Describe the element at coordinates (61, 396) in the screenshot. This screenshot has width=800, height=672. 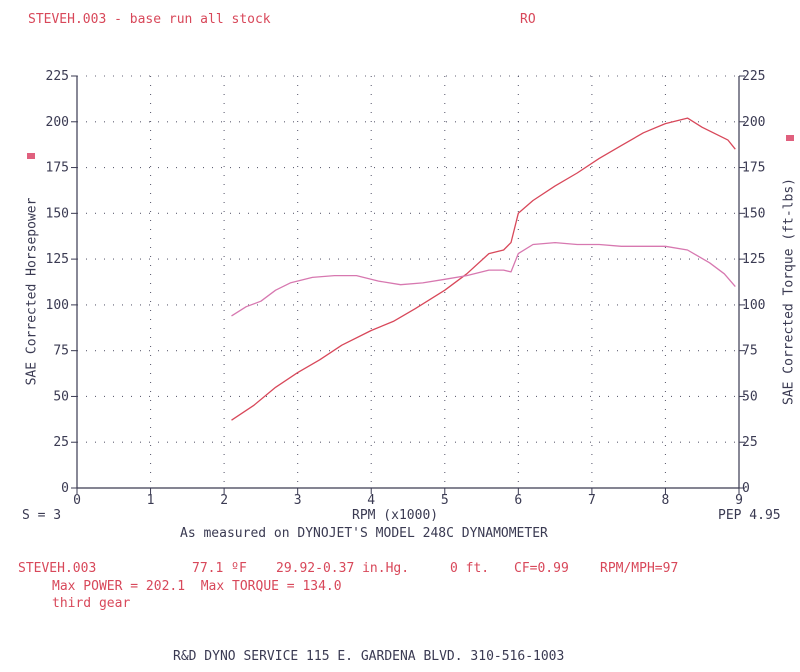
I see `y-tick-label: 50` at that location.